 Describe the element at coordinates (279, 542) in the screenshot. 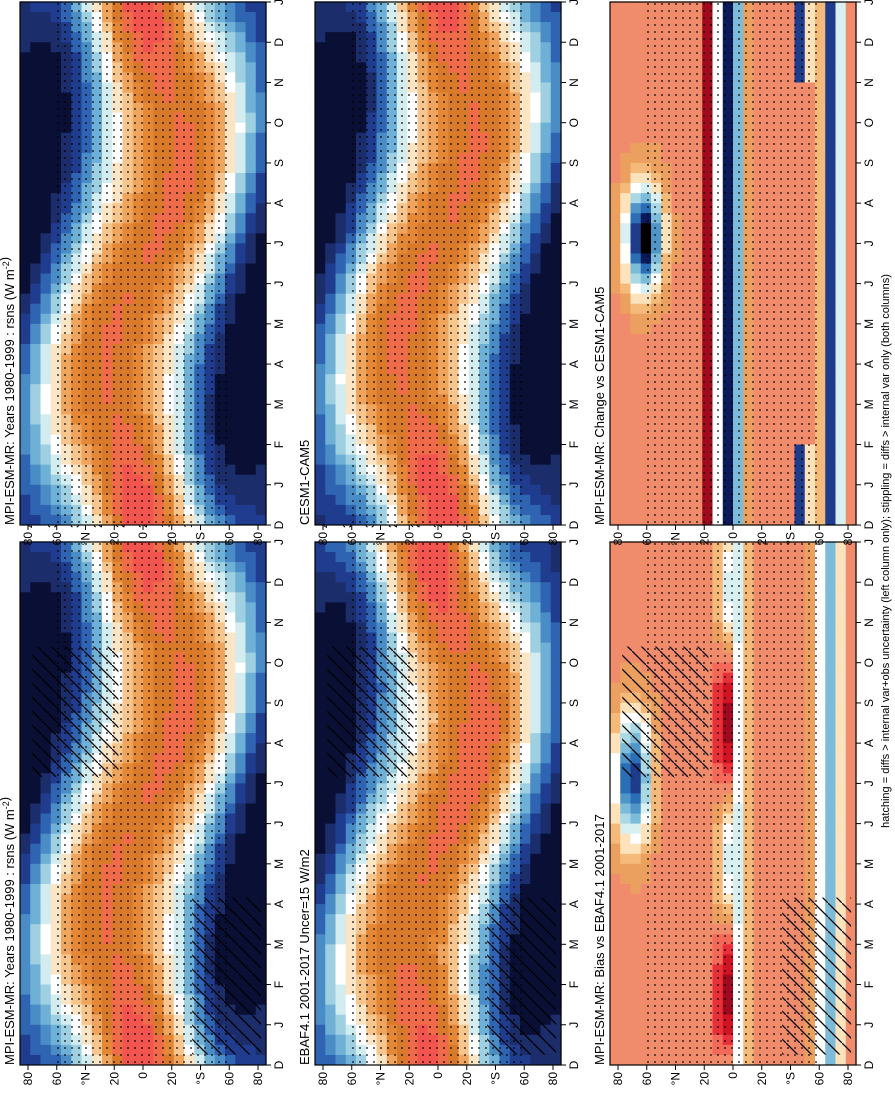

I see `month-tick-label: J` at that location.